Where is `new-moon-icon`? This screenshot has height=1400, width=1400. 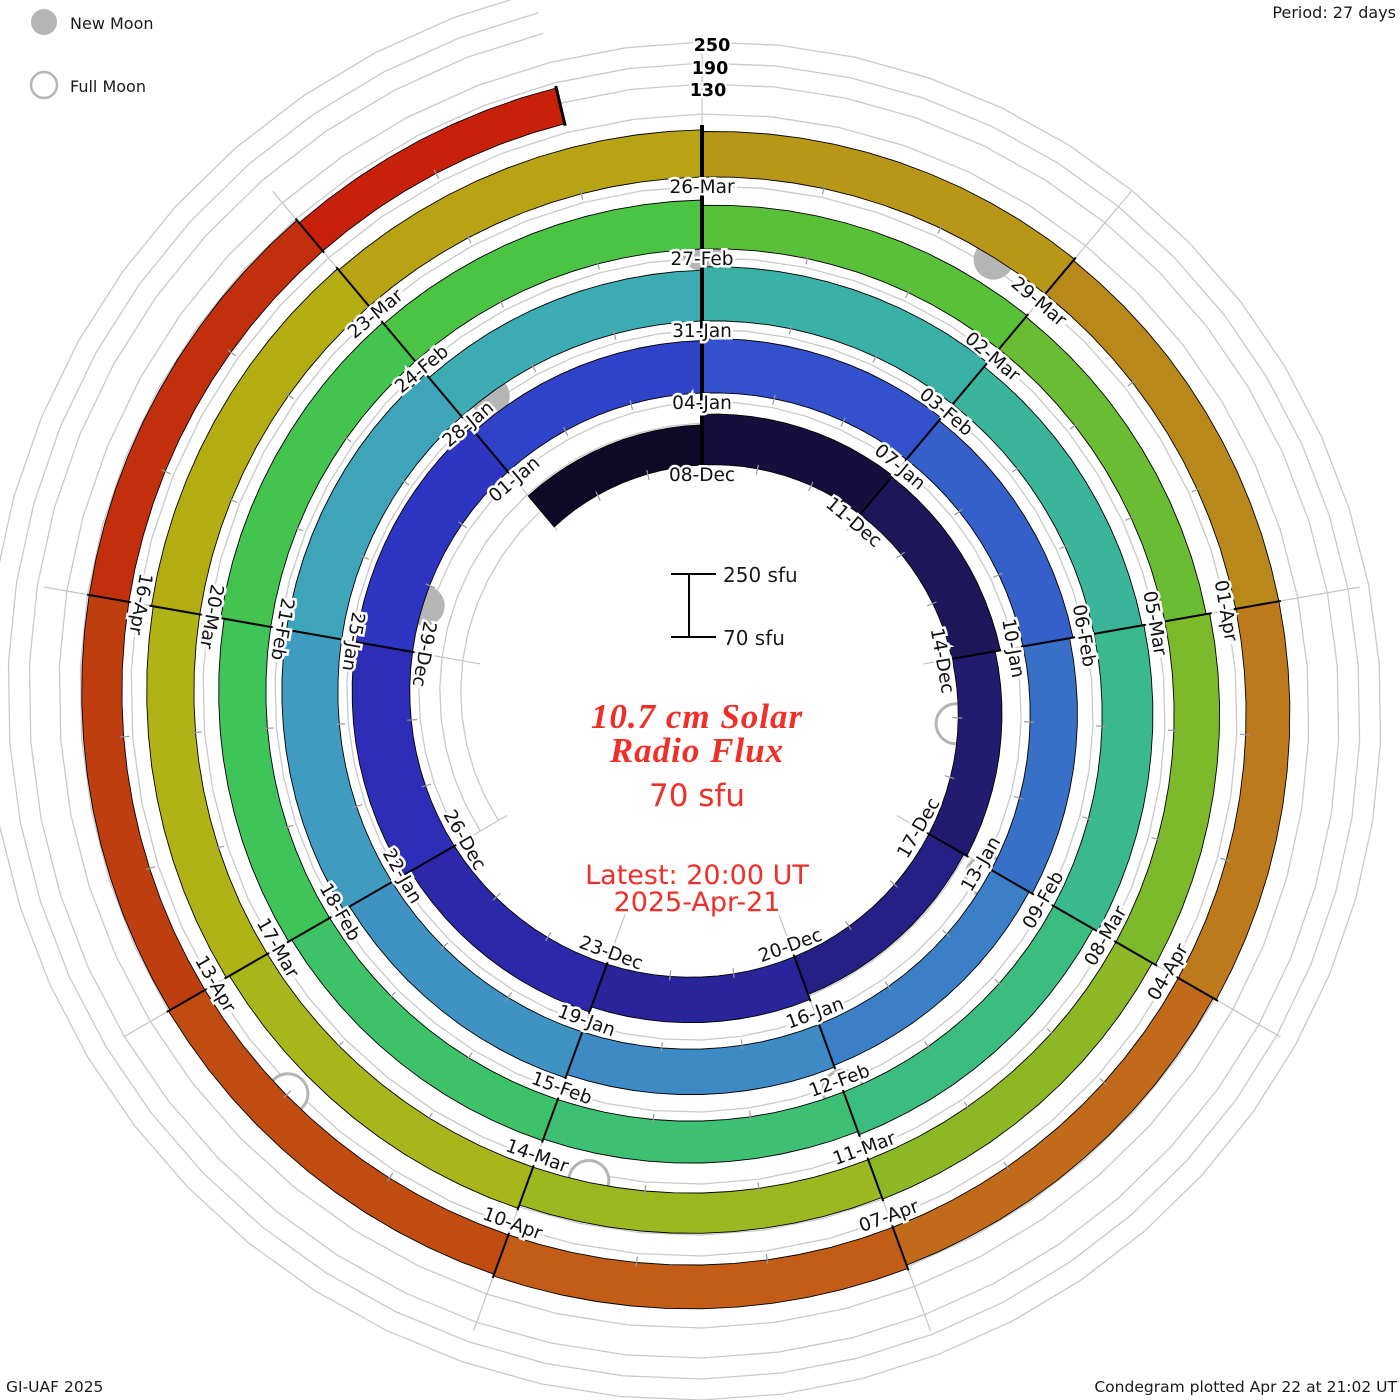 new-moon-icon is located at coordinates (44, 22).